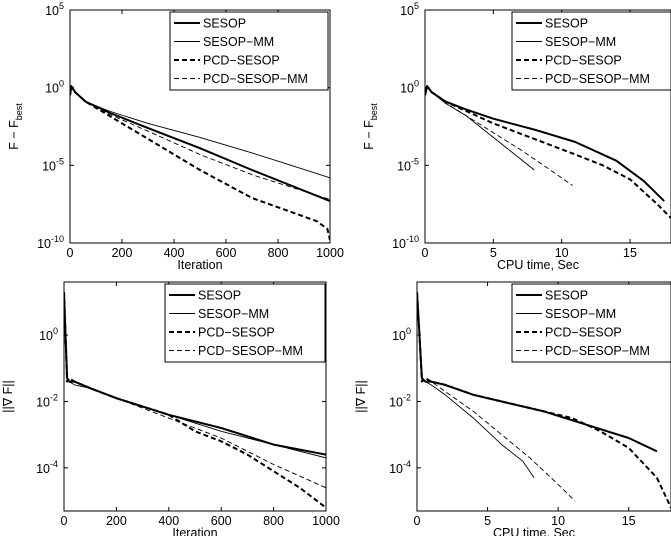 The width and height of the screenshot is (671, 536). What do you see at coordinates (199, 265) in the screenshot?
I see `x-axis-label: Iteration` at bounding box center [199, 265].